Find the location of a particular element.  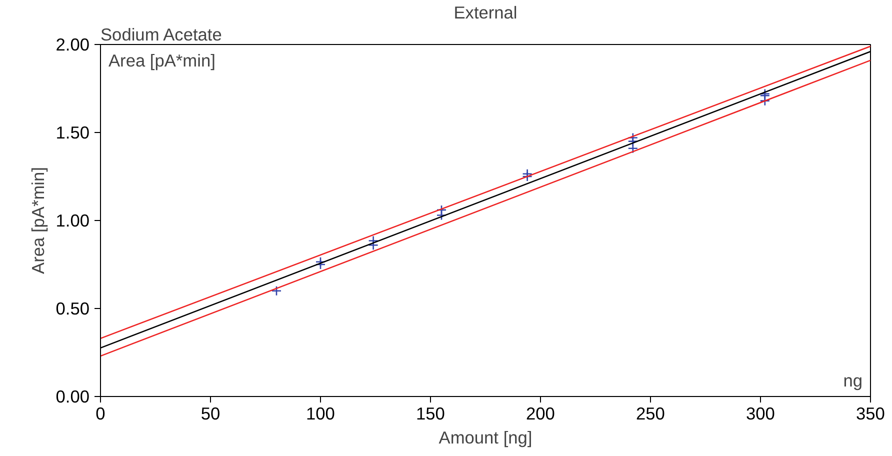

annotation: Sodium Acetate is located at coordinates (161, 34).